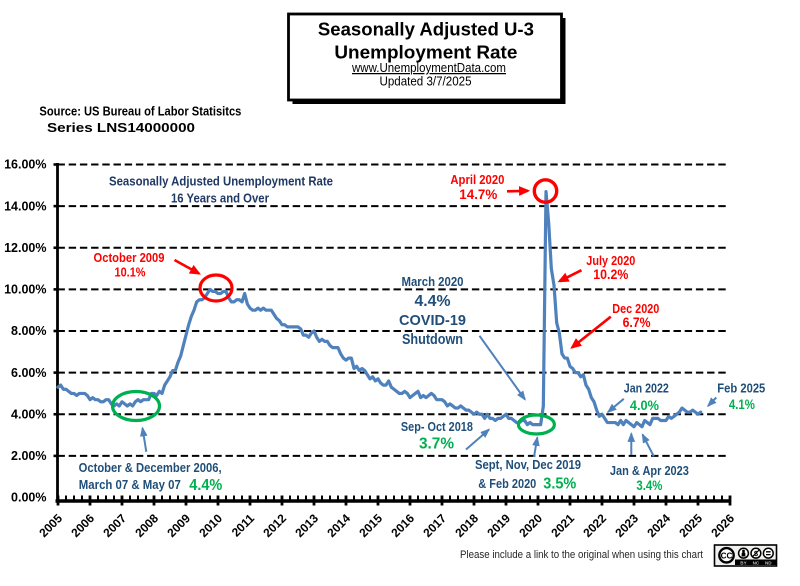  Describe the element at coordinates (121, 127) in the screenshot. I see `svg-text: Series LNS14000000` at that location.